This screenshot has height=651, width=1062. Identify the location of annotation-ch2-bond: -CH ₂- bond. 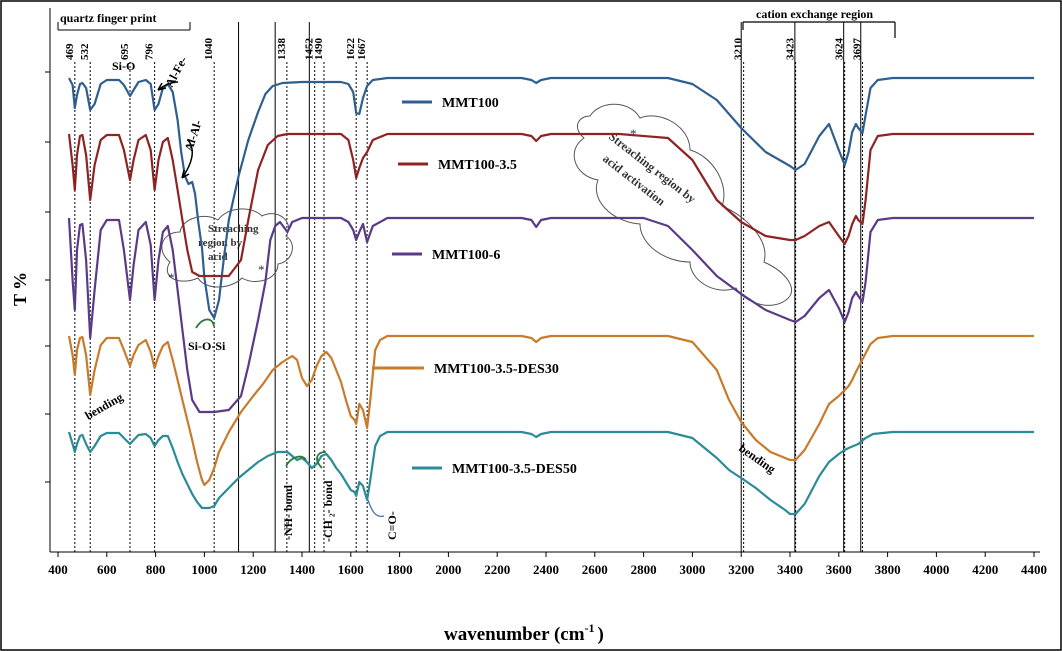
(328, 511).